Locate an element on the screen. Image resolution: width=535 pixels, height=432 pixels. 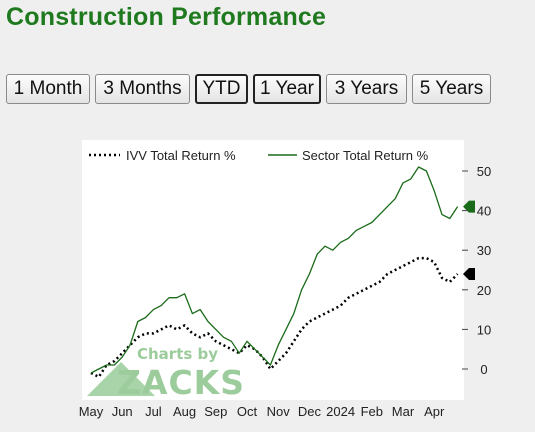
range-ytd-button: YTD is located at coordinates (221, 89).